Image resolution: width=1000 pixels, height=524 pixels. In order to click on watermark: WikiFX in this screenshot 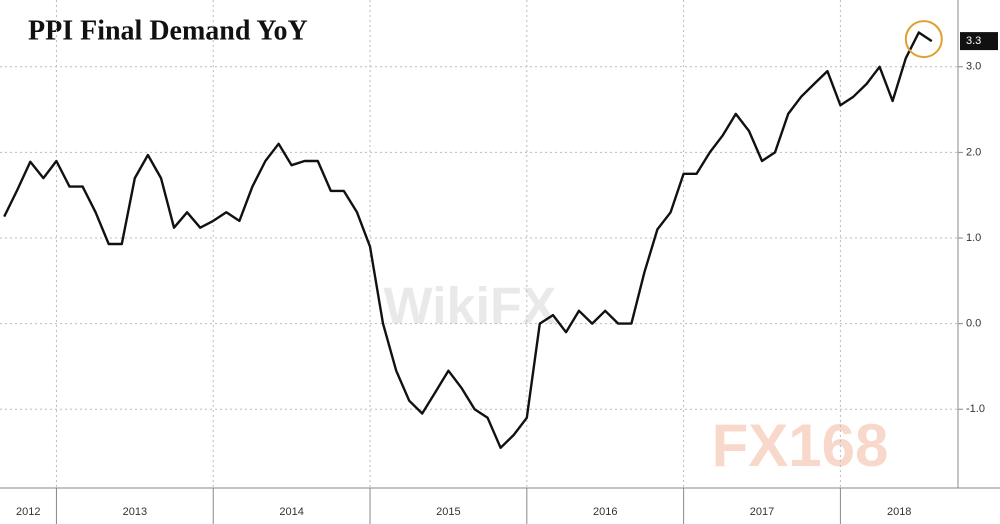, I will do `click(470, 307)`.